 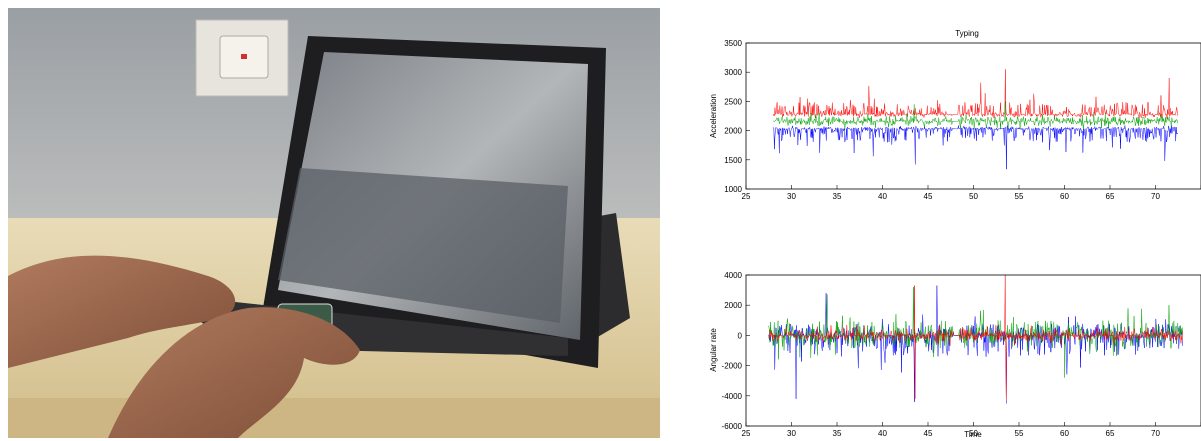 I want to click on y-axis-label: Acceleration, so click(x=713, y=116).